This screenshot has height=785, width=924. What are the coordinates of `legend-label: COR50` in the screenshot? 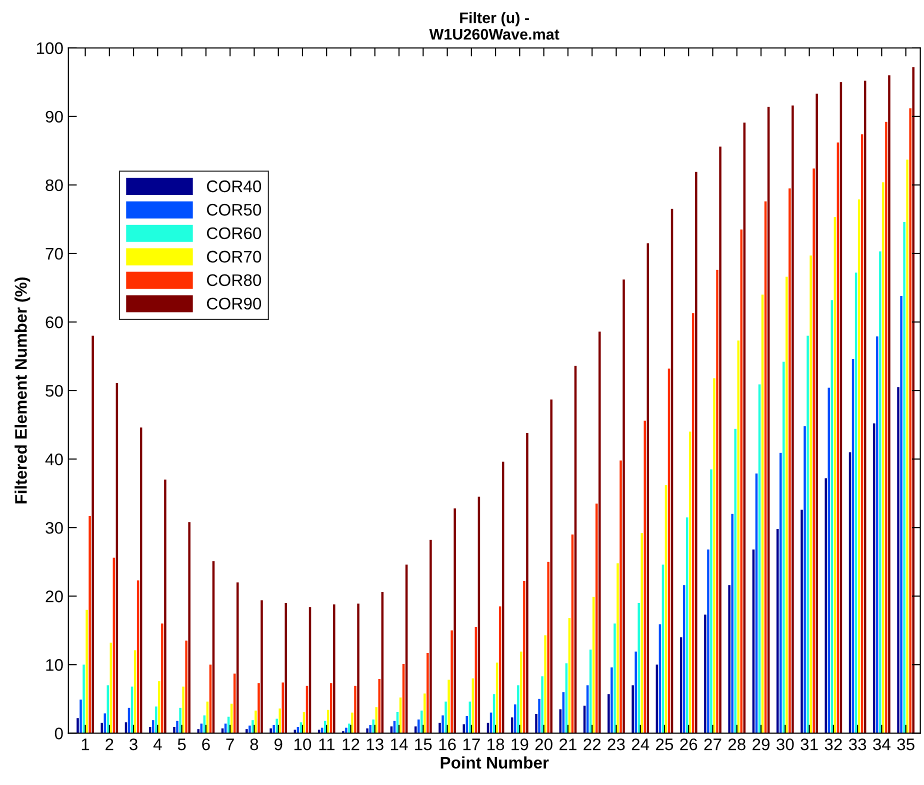 It's located at (234, 210).